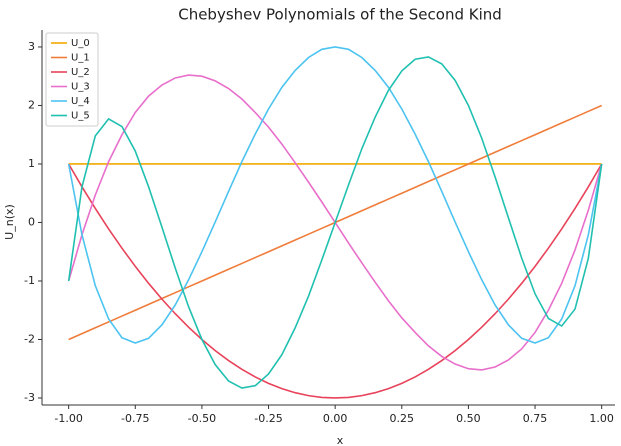  I want to click on x-tick-label: 0.25, so click(402, 418).